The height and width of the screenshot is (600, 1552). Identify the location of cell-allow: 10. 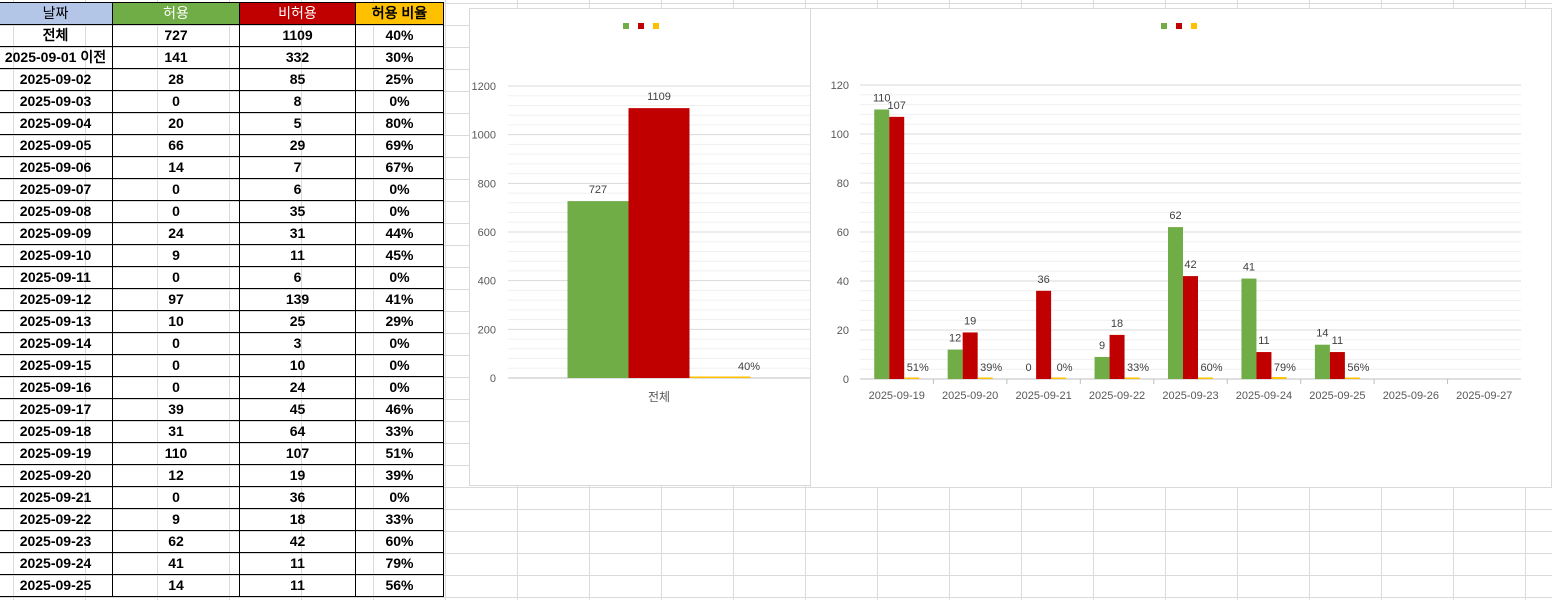
(176, 321).